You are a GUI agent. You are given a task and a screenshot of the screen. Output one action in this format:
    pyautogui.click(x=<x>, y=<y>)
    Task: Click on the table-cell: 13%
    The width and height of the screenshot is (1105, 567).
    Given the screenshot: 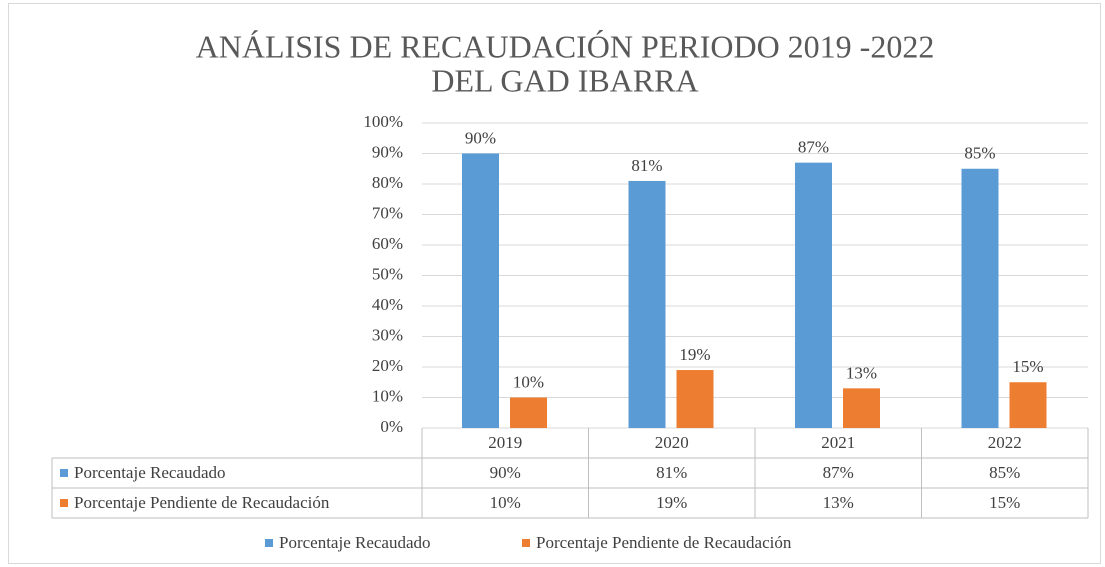 What is the action you would take?
    pyautogui.click(x=838, y=502)
    